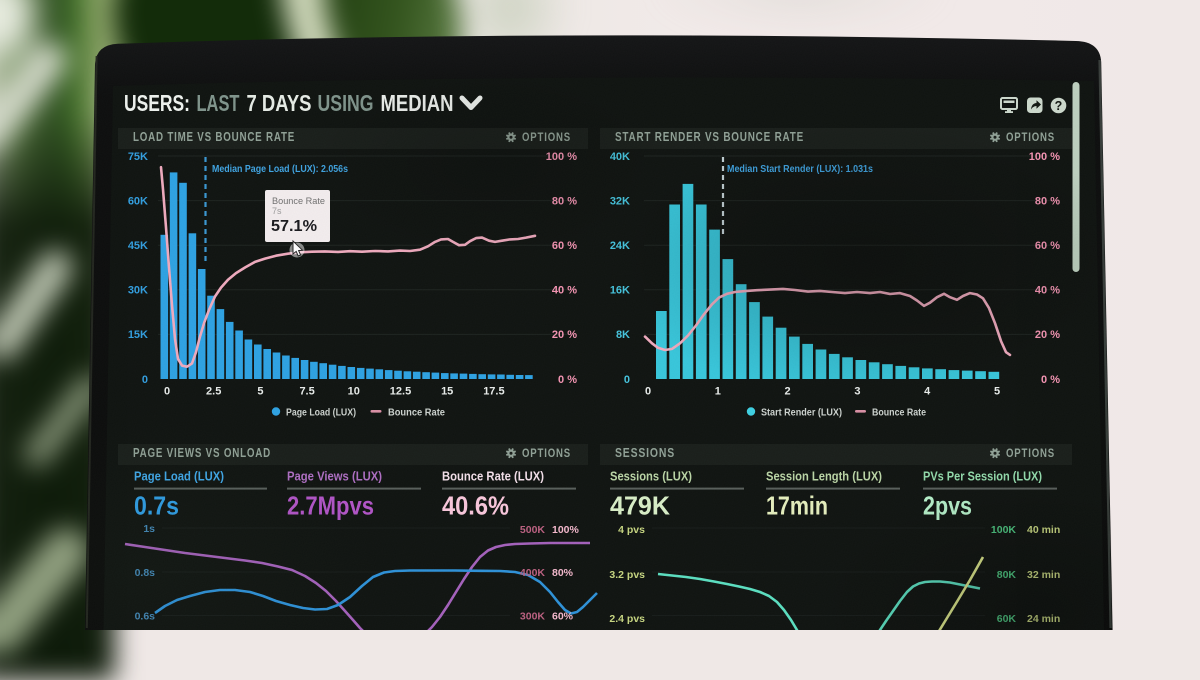  I want to click on svg-text: 7s, so click(277, 211).